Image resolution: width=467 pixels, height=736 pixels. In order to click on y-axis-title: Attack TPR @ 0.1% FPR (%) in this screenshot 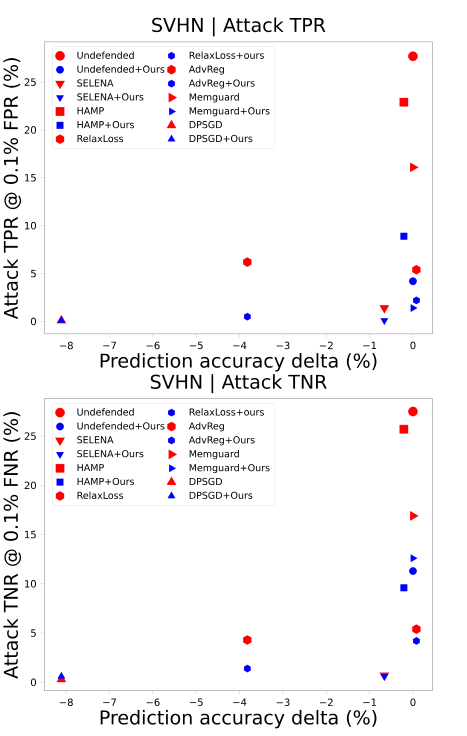, I will do `click(12, 189)`.